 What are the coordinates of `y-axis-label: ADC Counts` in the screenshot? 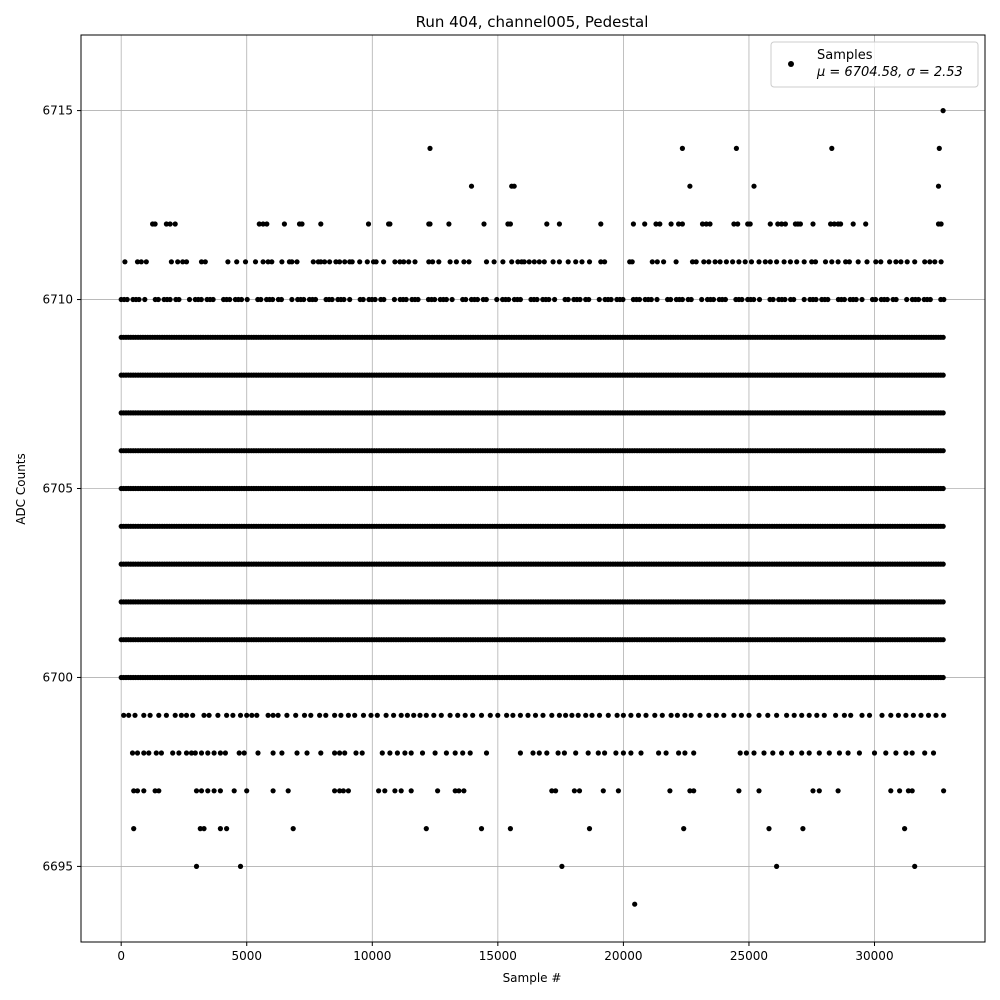 It's located at (21, 489).